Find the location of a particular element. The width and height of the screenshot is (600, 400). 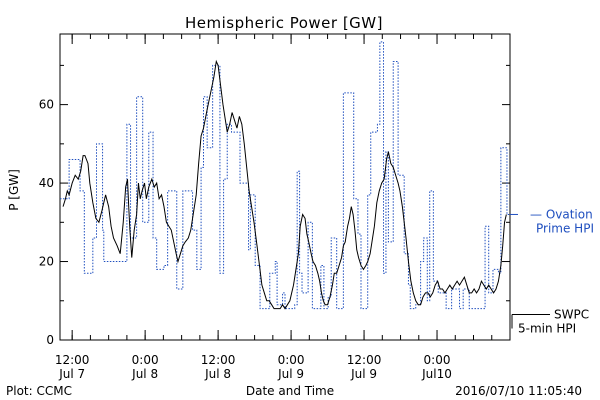

y-tick-label: 60 is located at coordinates (46, 105).